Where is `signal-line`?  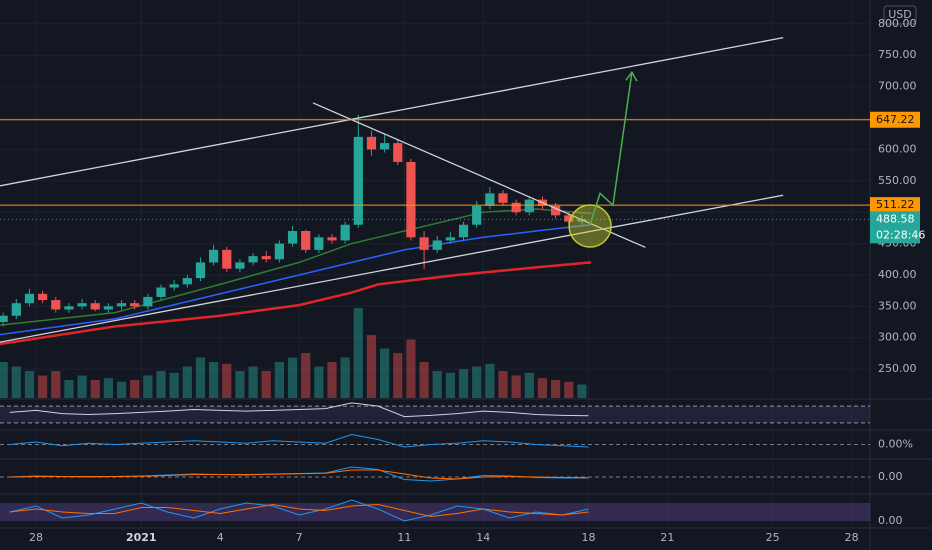
signal-line is located at coordinates (299, 474).